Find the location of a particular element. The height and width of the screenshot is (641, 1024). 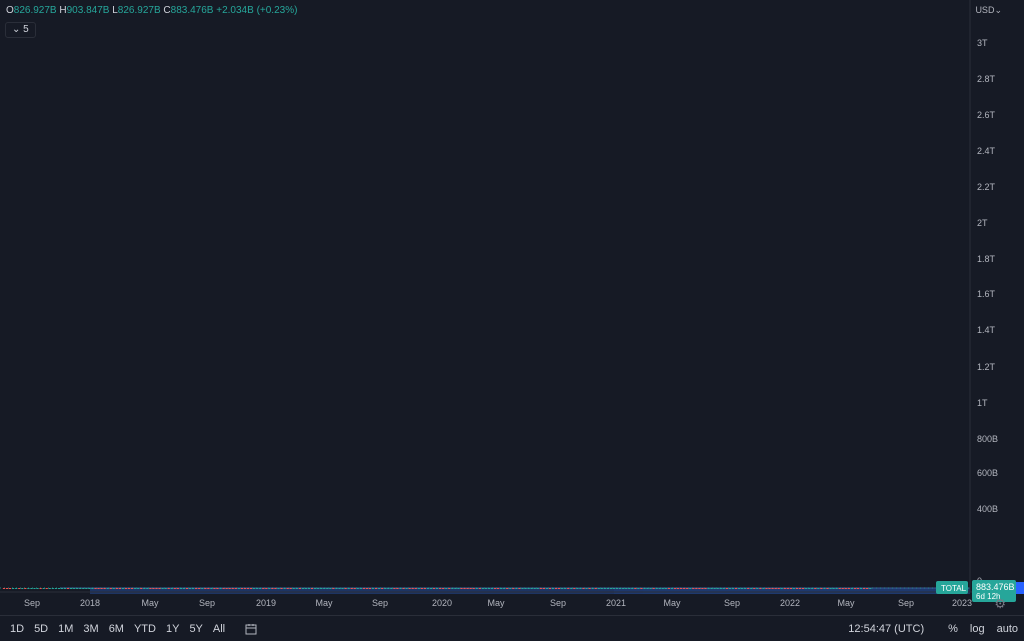

currency-selector: USD⌄ is located at coordinates (988, 10).